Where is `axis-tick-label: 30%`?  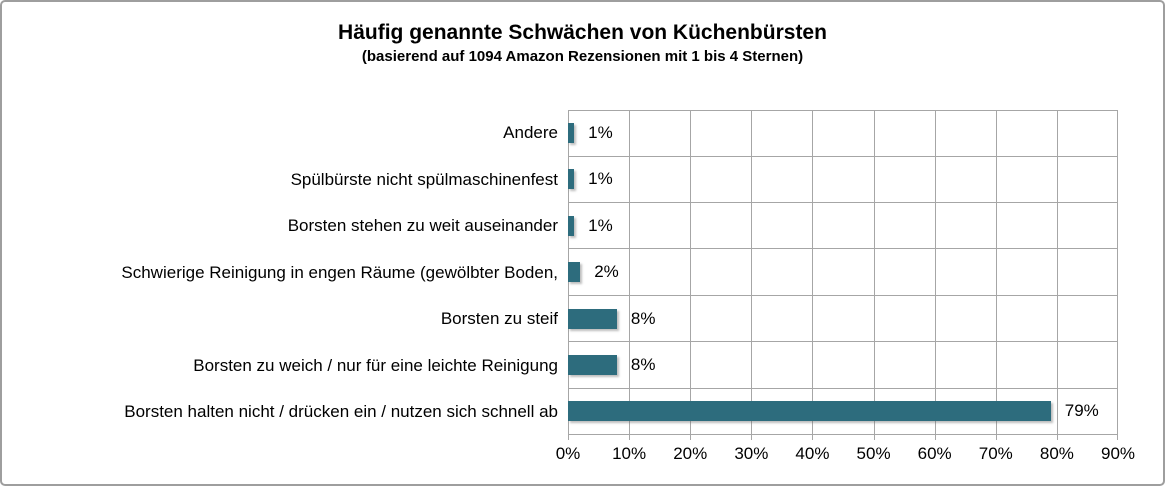
axis-tick-label: 30% is located at coordinates (751, 454).